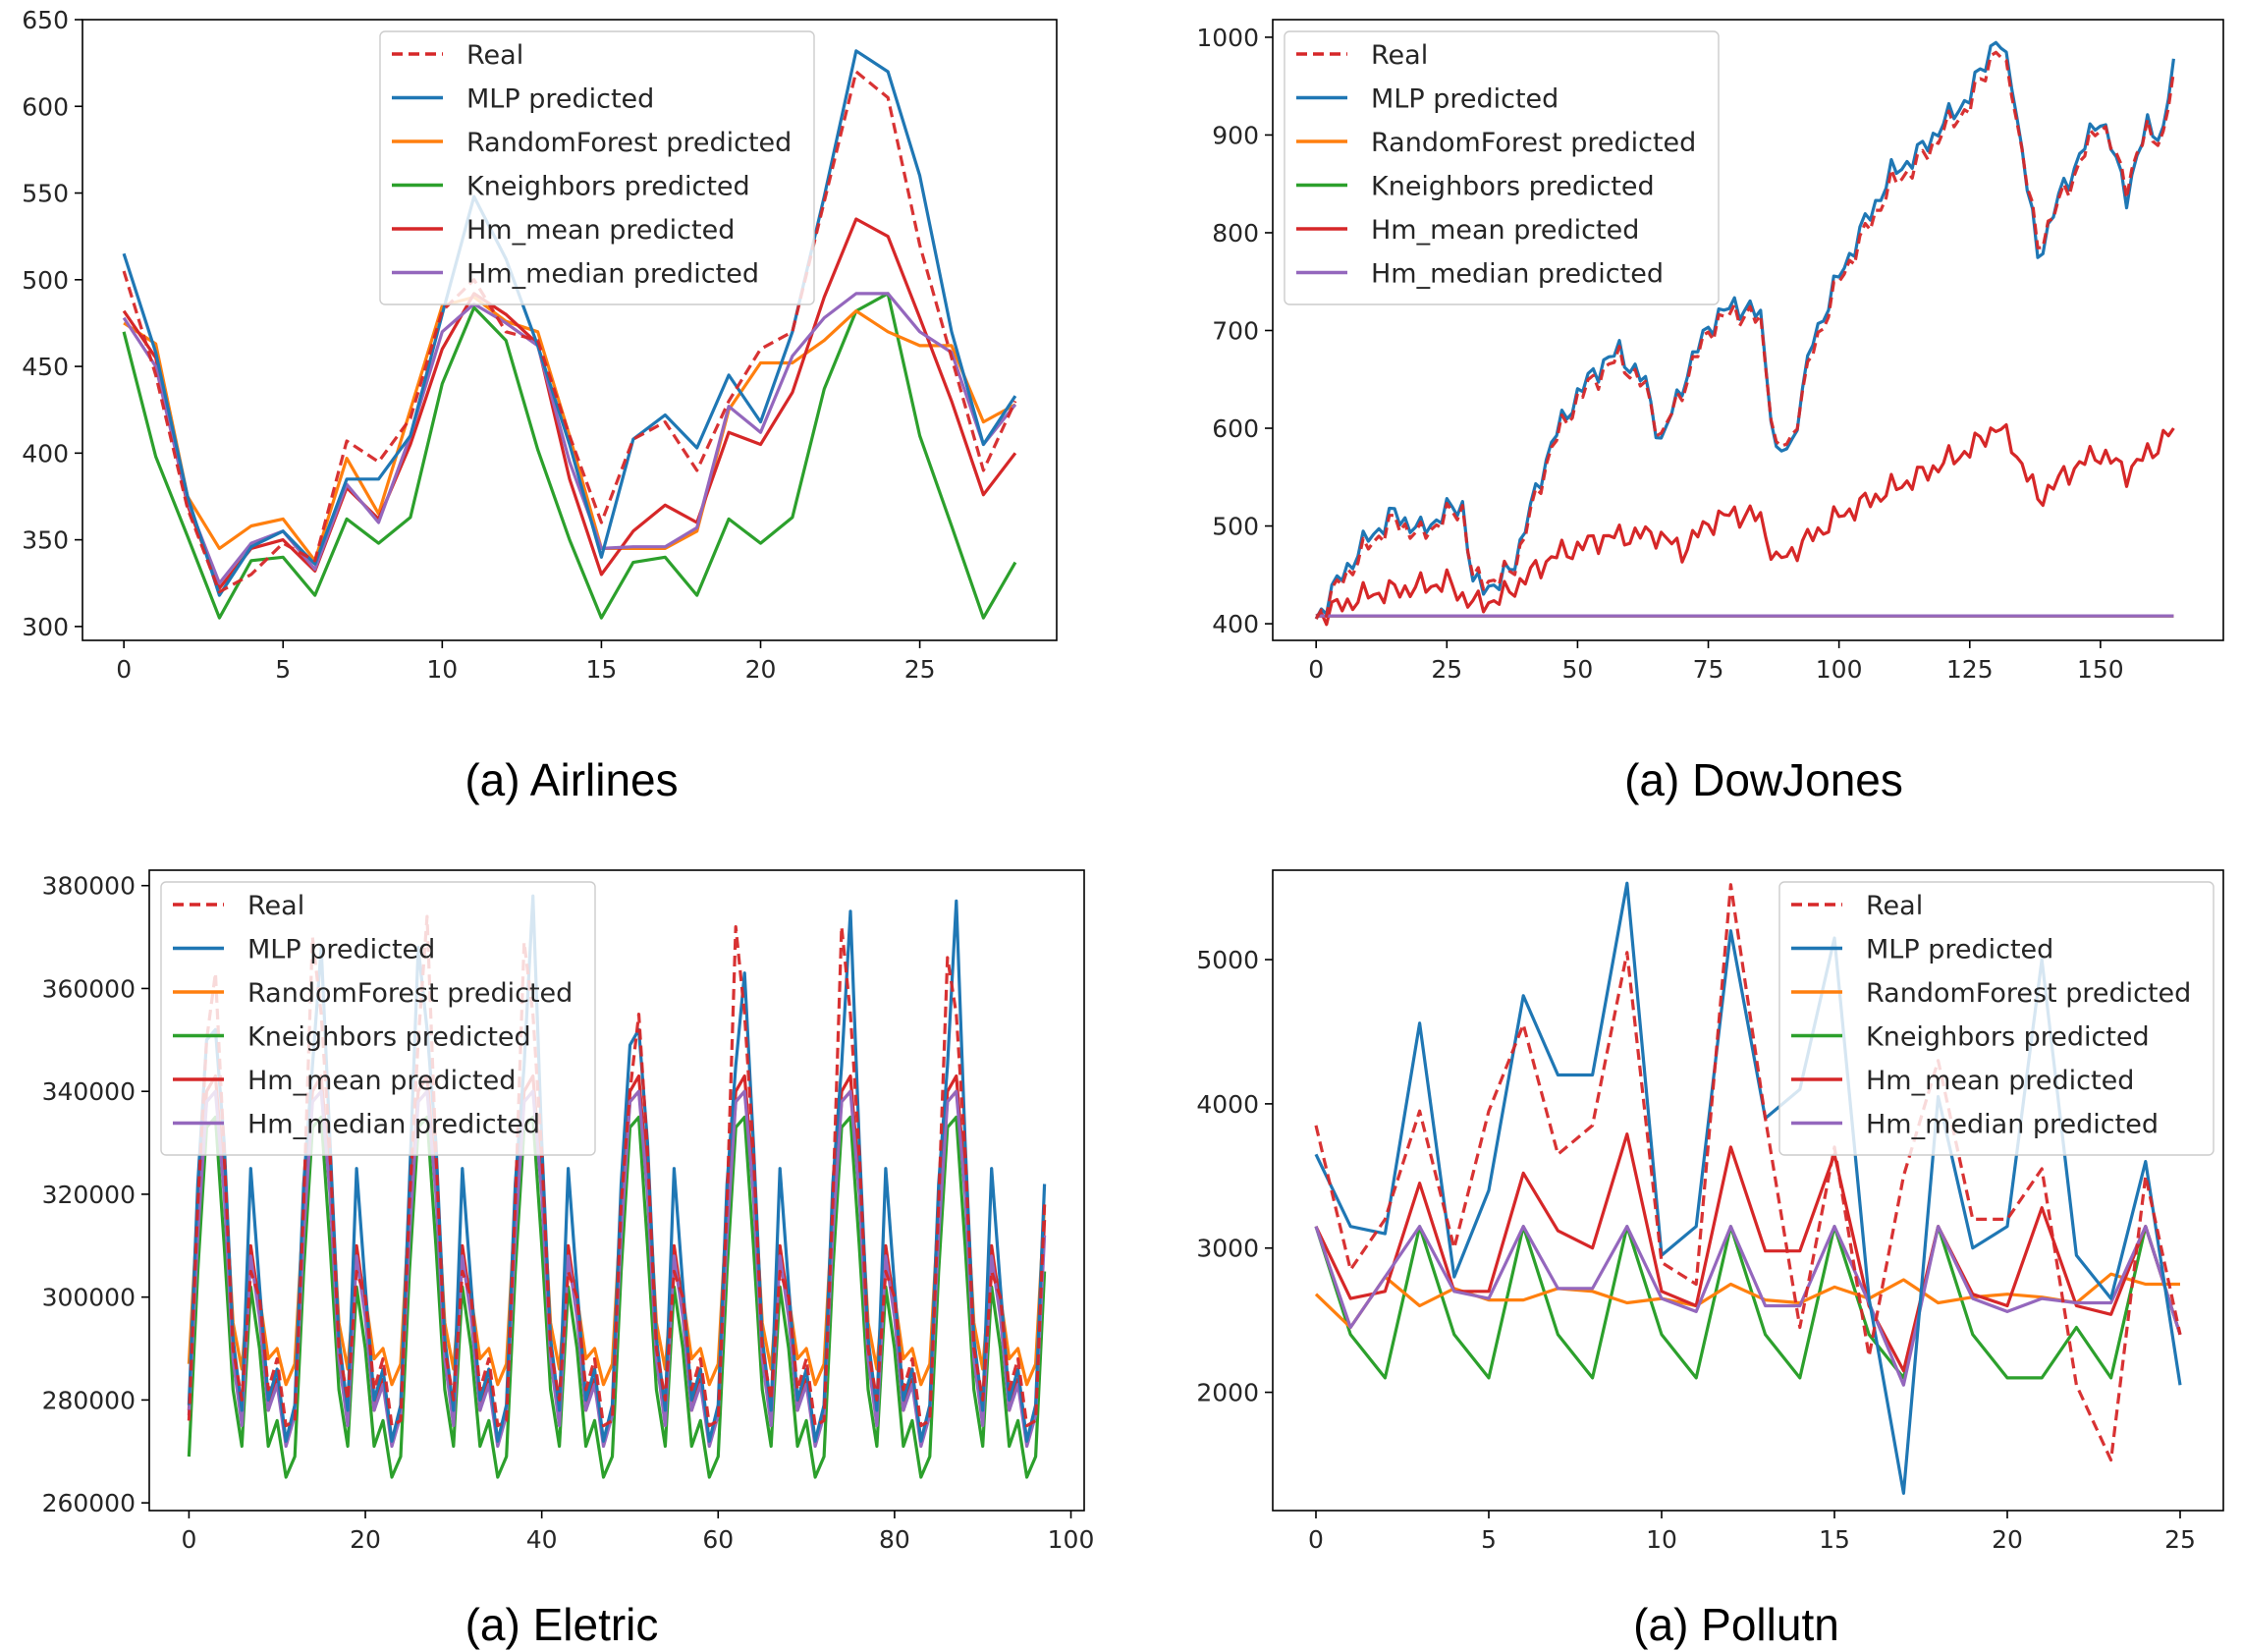  I want to click on y-tick-label: 1000, so click(1227, 38).